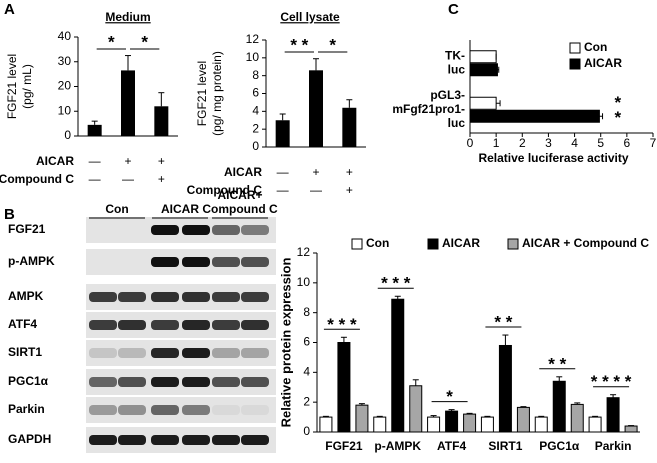 This screenshot has width=657, height=463. I want to click on y-tick-label: mFgf21pro1-, so click(428, 109).